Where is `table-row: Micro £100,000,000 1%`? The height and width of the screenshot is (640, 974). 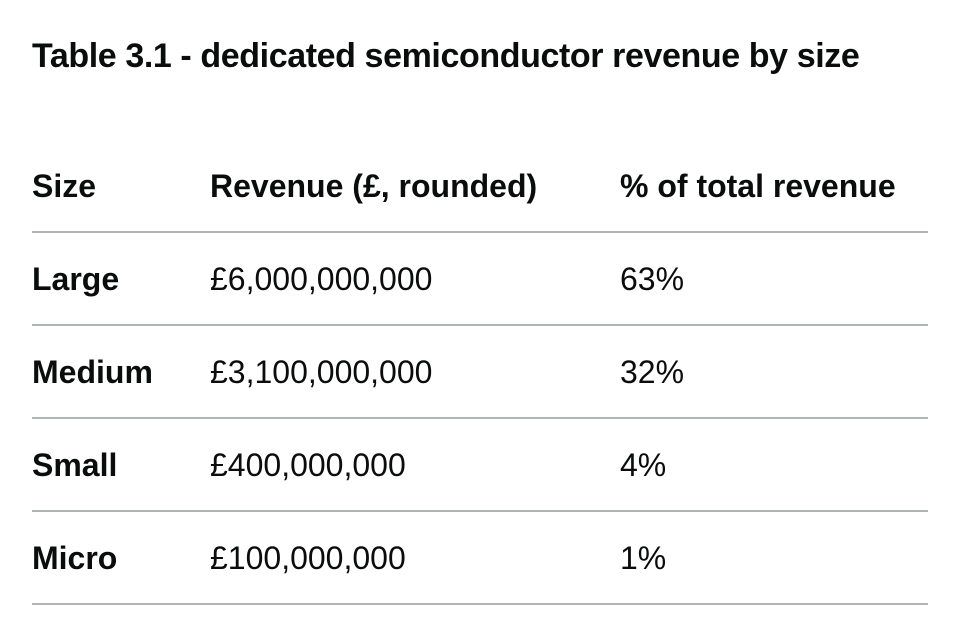 table-row: Micro £100,000,000 1% is located at coordinates (480, 558).